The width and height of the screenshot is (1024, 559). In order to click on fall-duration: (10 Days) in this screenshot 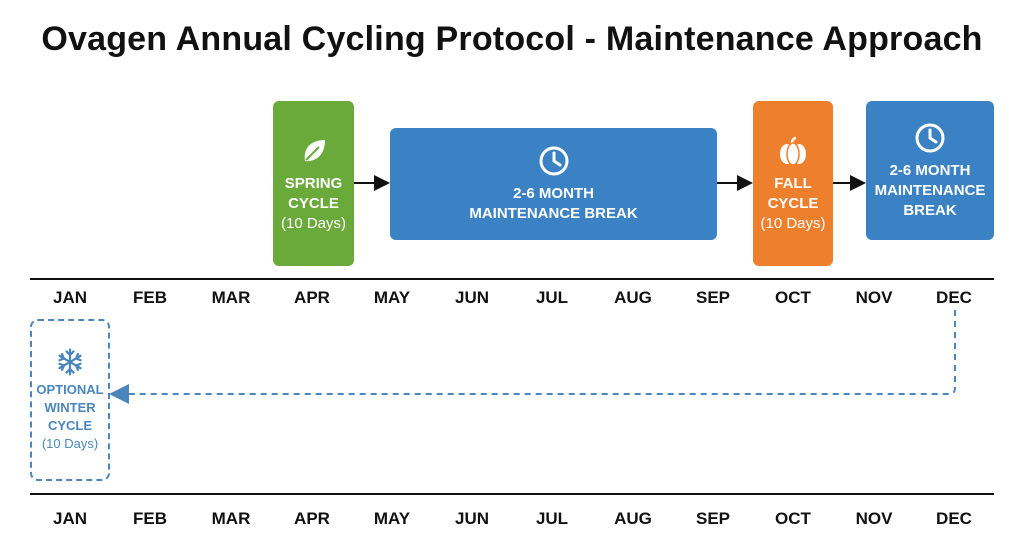, I will do `click(793, 223)`.